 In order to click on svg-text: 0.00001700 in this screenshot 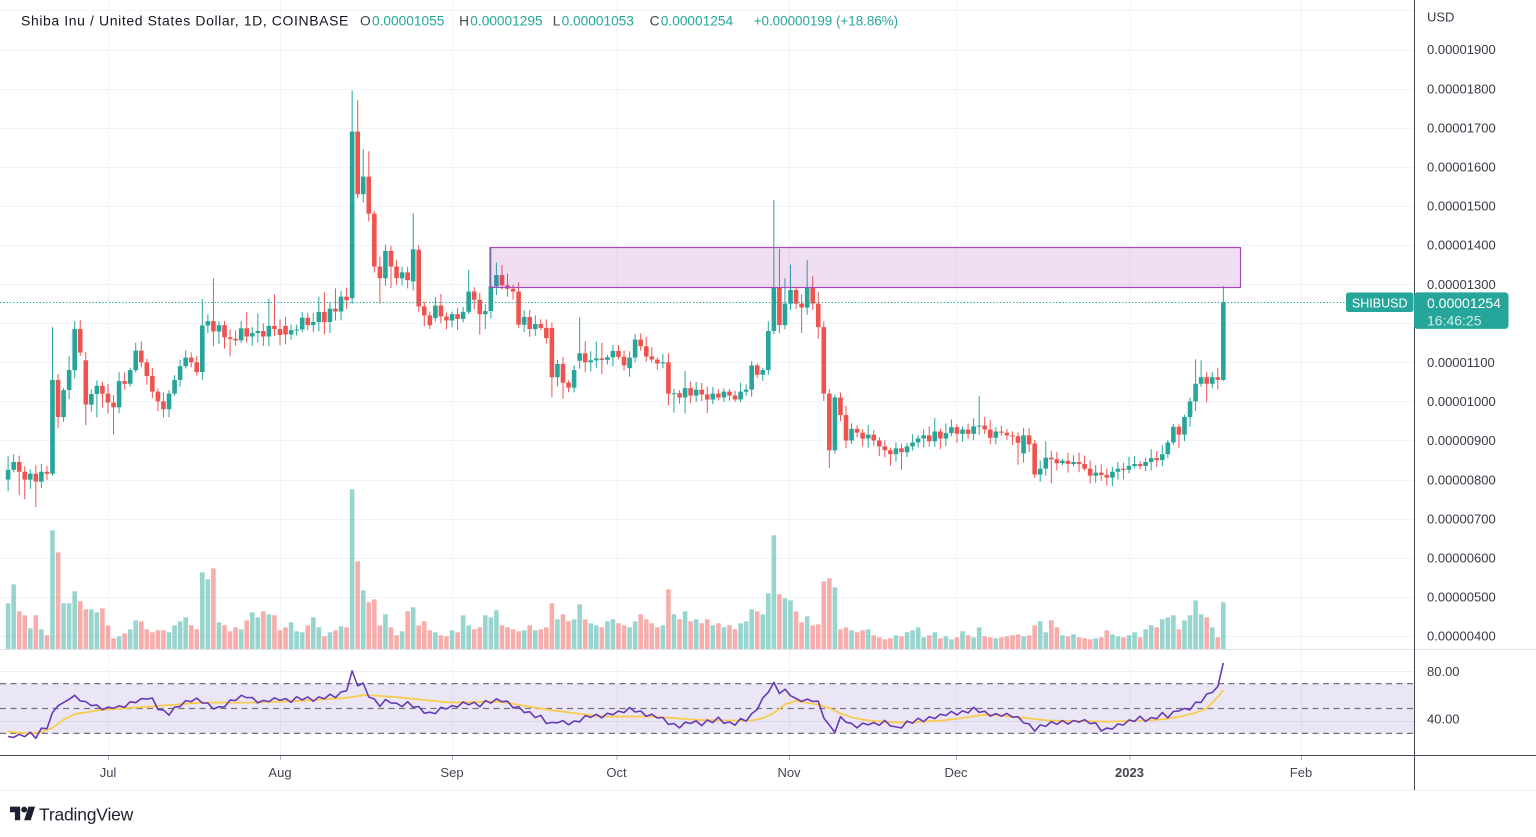, I will do `click(1461, 127)`.